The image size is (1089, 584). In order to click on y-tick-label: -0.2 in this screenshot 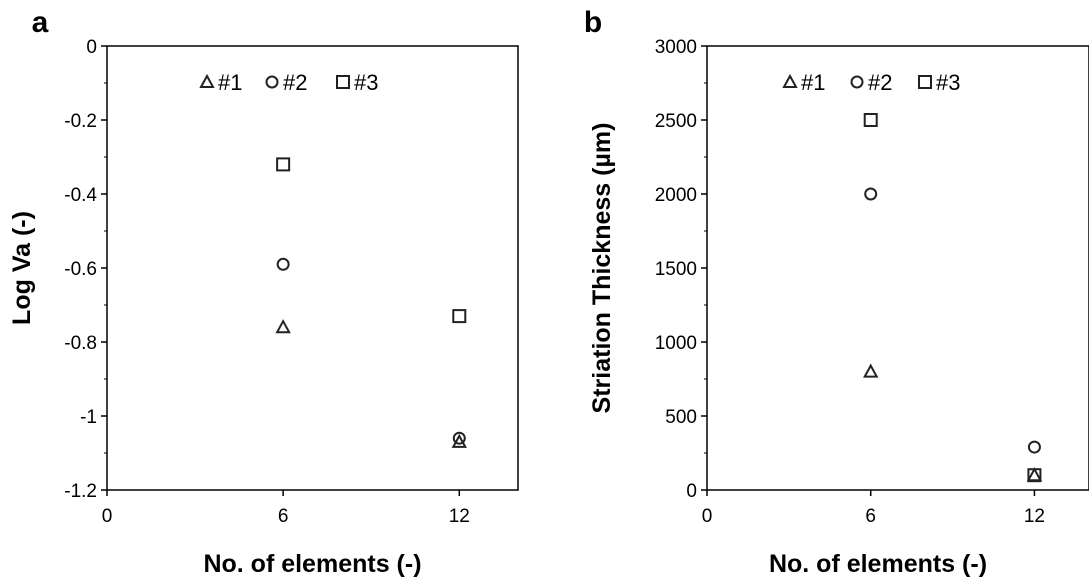, I will do `click(80, 121)`.